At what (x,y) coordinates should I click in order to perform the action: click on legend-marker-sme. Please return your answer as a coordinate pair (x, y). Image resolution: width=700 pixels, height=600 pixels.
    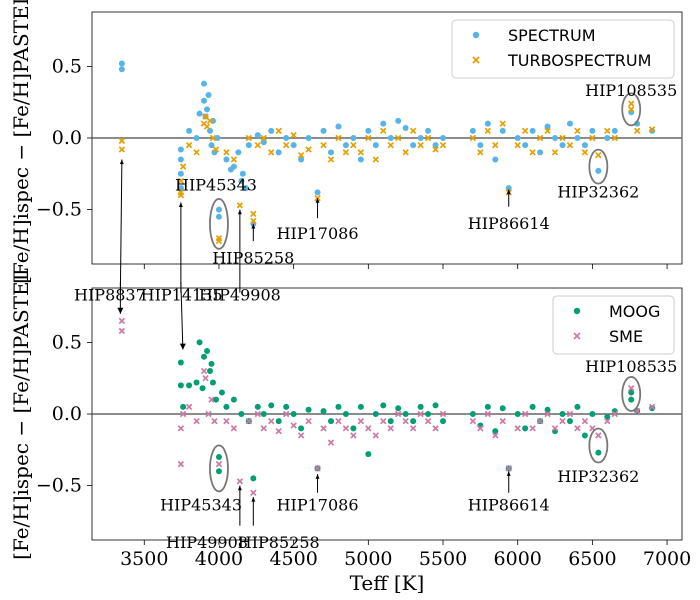
    Looking at the image, I should click on (577, 336).